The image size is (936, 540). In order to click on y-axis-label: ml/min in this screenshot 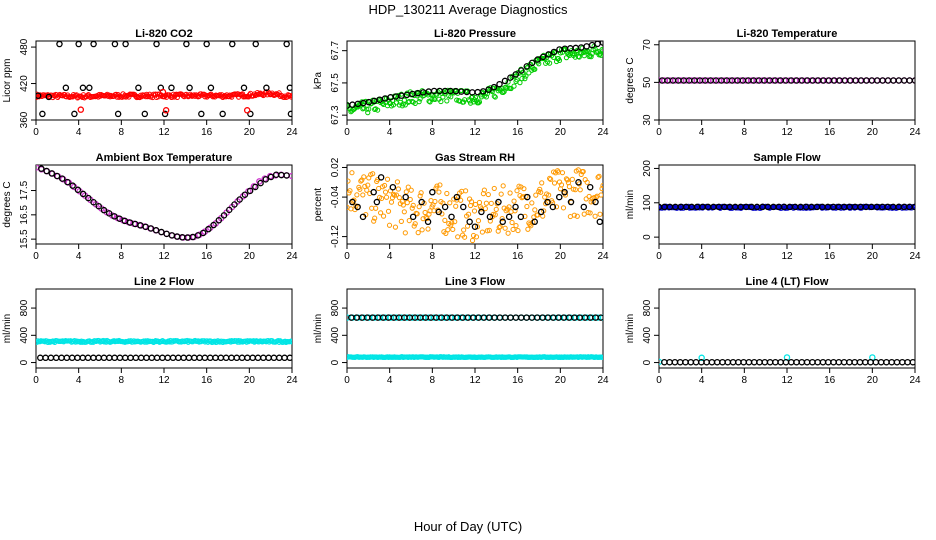, I will do `click(318, 328)`.